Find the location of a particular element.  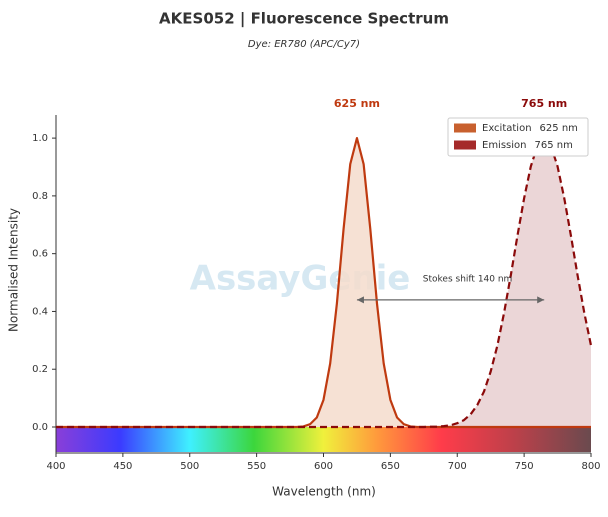

y-axis-label: Normalised Intensity is located at coordinates (14, 270).